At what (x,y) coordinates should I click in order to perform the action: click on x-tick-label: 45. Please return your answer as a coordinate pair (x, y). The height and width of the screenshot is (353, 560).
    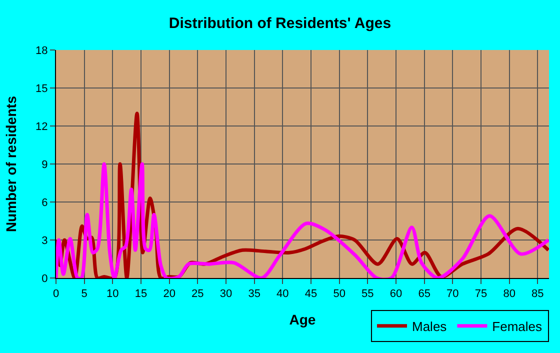
    Looking at the image, I should click on (311, 294).